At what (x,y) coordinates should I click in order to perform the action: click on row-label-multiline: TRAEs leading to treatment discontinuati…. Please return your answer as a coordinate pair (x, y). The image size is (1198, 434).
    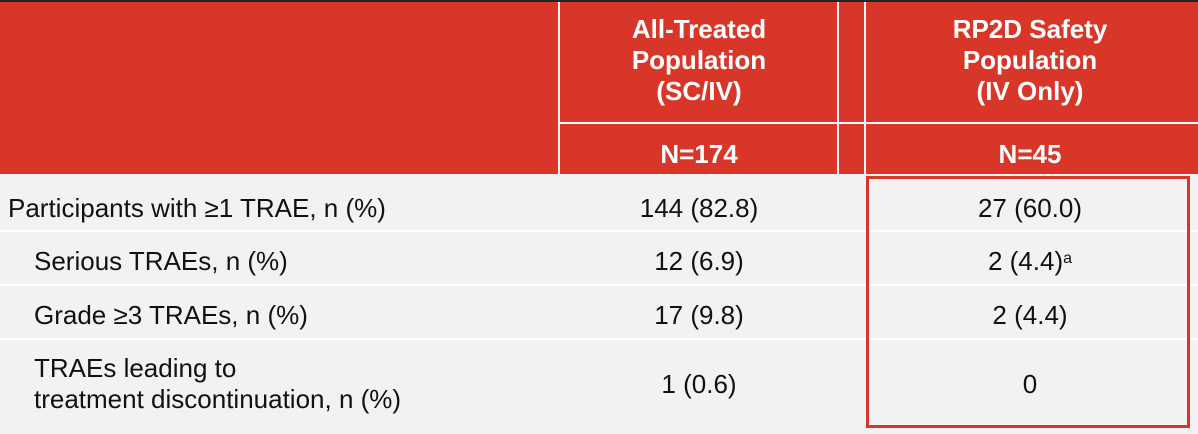
    Looking at the image, I should click on (217, 384).